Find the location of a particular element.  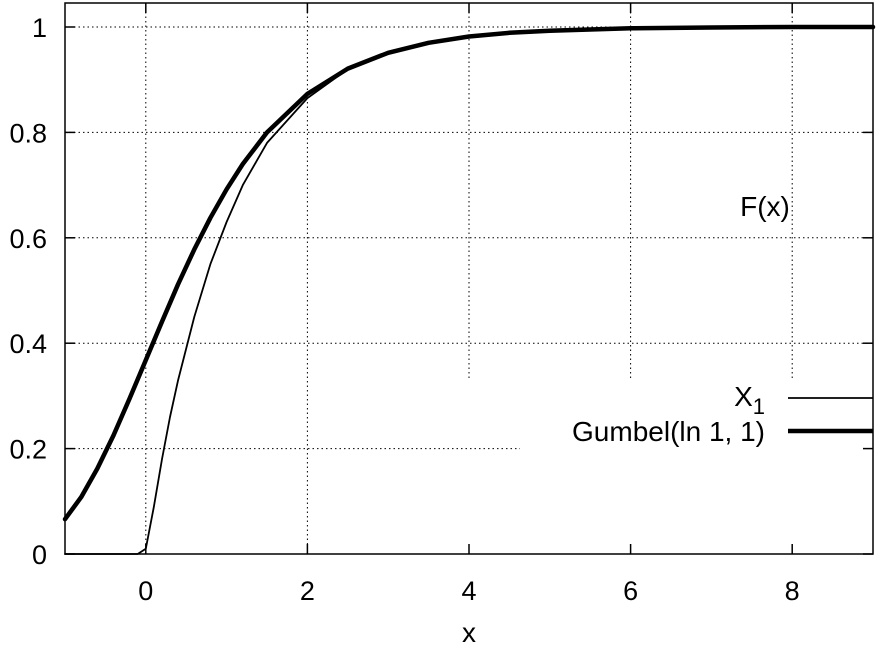

y-tick-label: 0 is located at coordinates (39, 555).